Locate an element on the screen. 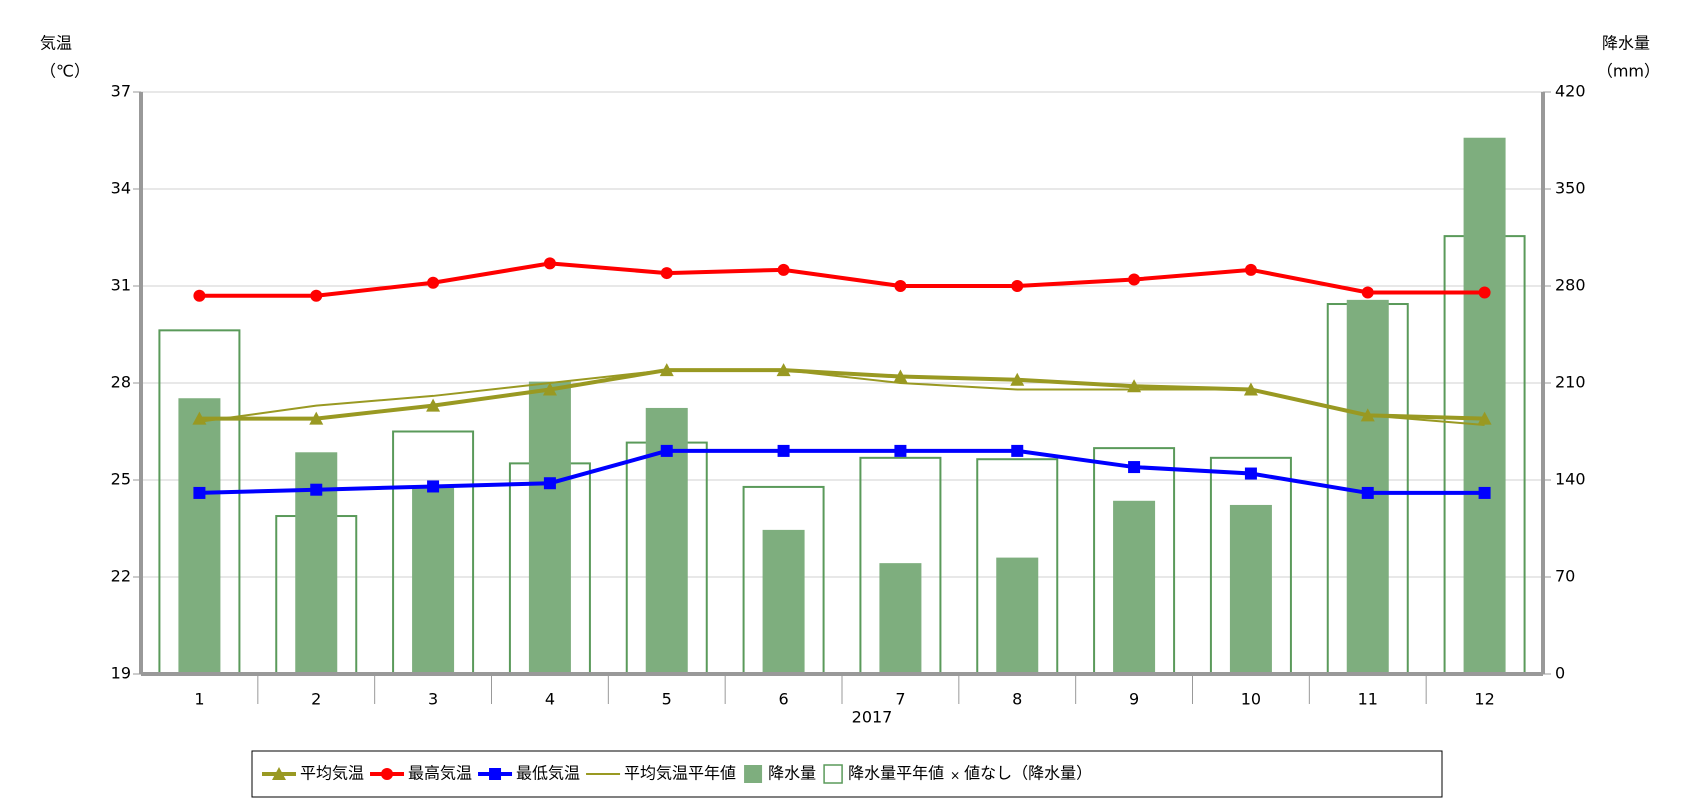 This screenshot has height=808, width=1690. y-axis-unit: （℃） is located at coordinates (65, 71).